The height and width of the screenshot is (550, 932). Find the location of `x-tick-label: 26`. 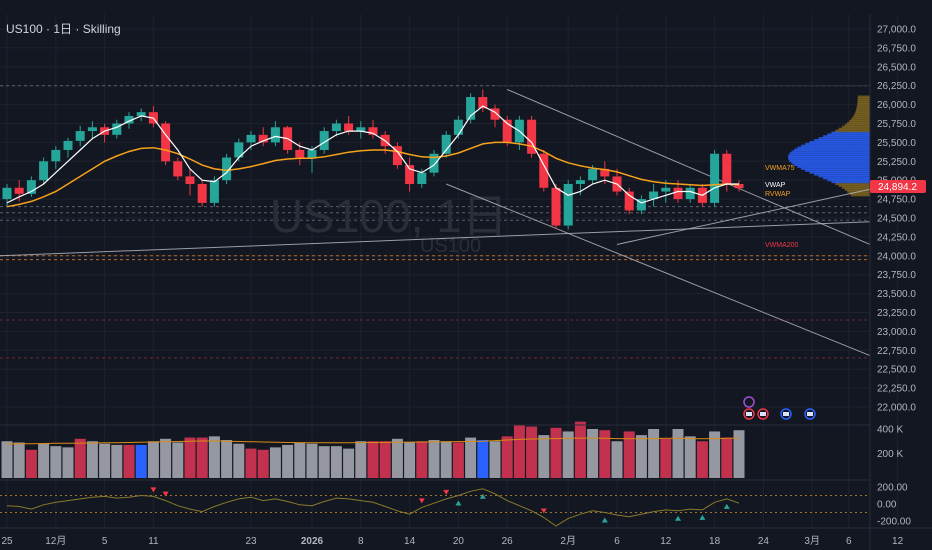

x-tick-label: 26 is located at coordinates (508, 541).